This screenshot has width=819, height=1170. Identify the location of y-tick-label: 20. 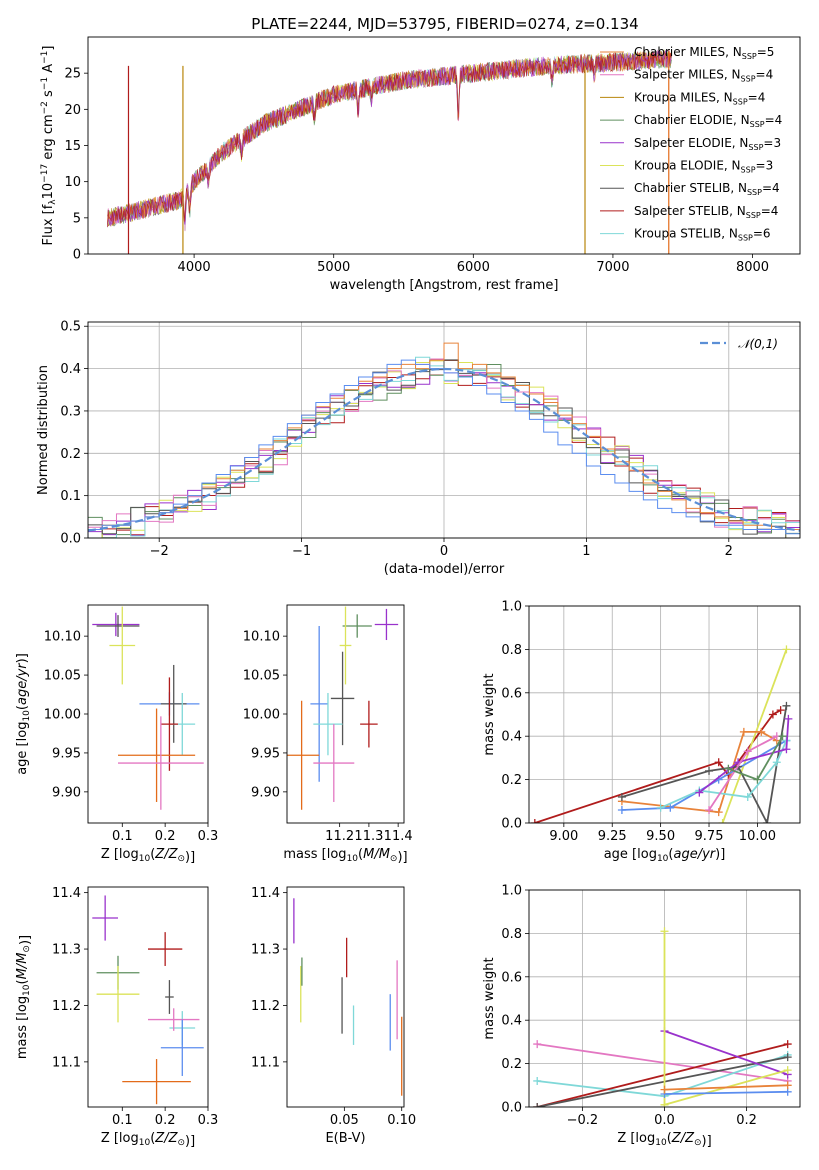
(72, 110).